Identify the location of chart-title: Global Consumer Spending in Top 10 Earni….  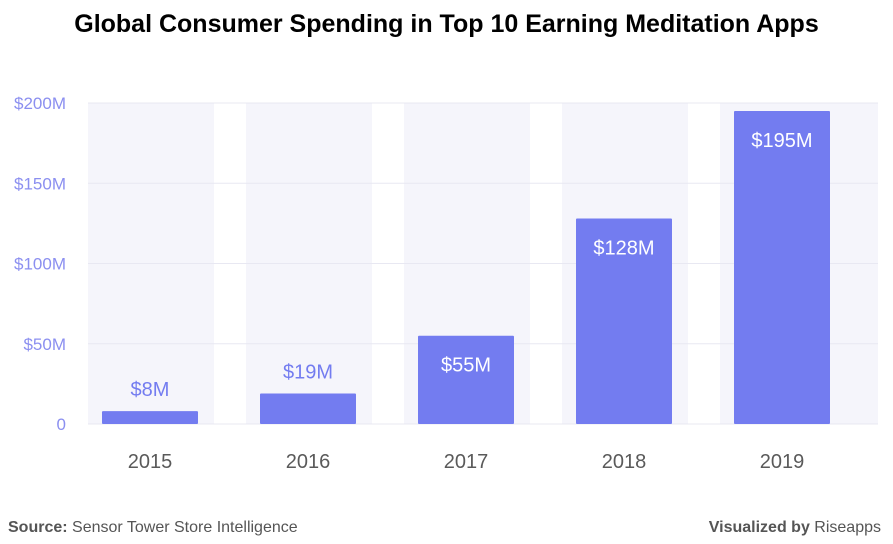
(446, 24).